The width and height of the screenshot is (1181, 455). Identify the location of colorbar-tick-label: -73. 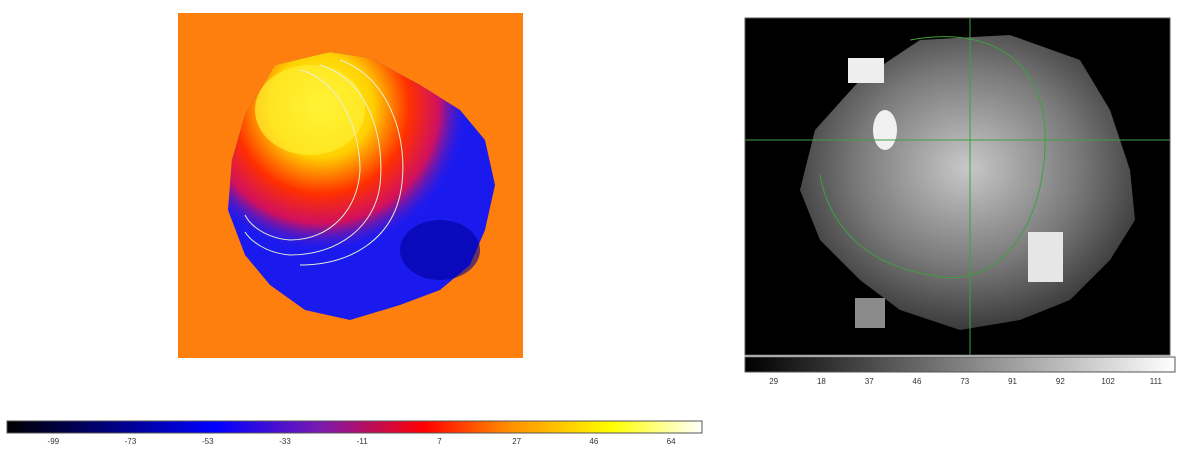
(131, 441).